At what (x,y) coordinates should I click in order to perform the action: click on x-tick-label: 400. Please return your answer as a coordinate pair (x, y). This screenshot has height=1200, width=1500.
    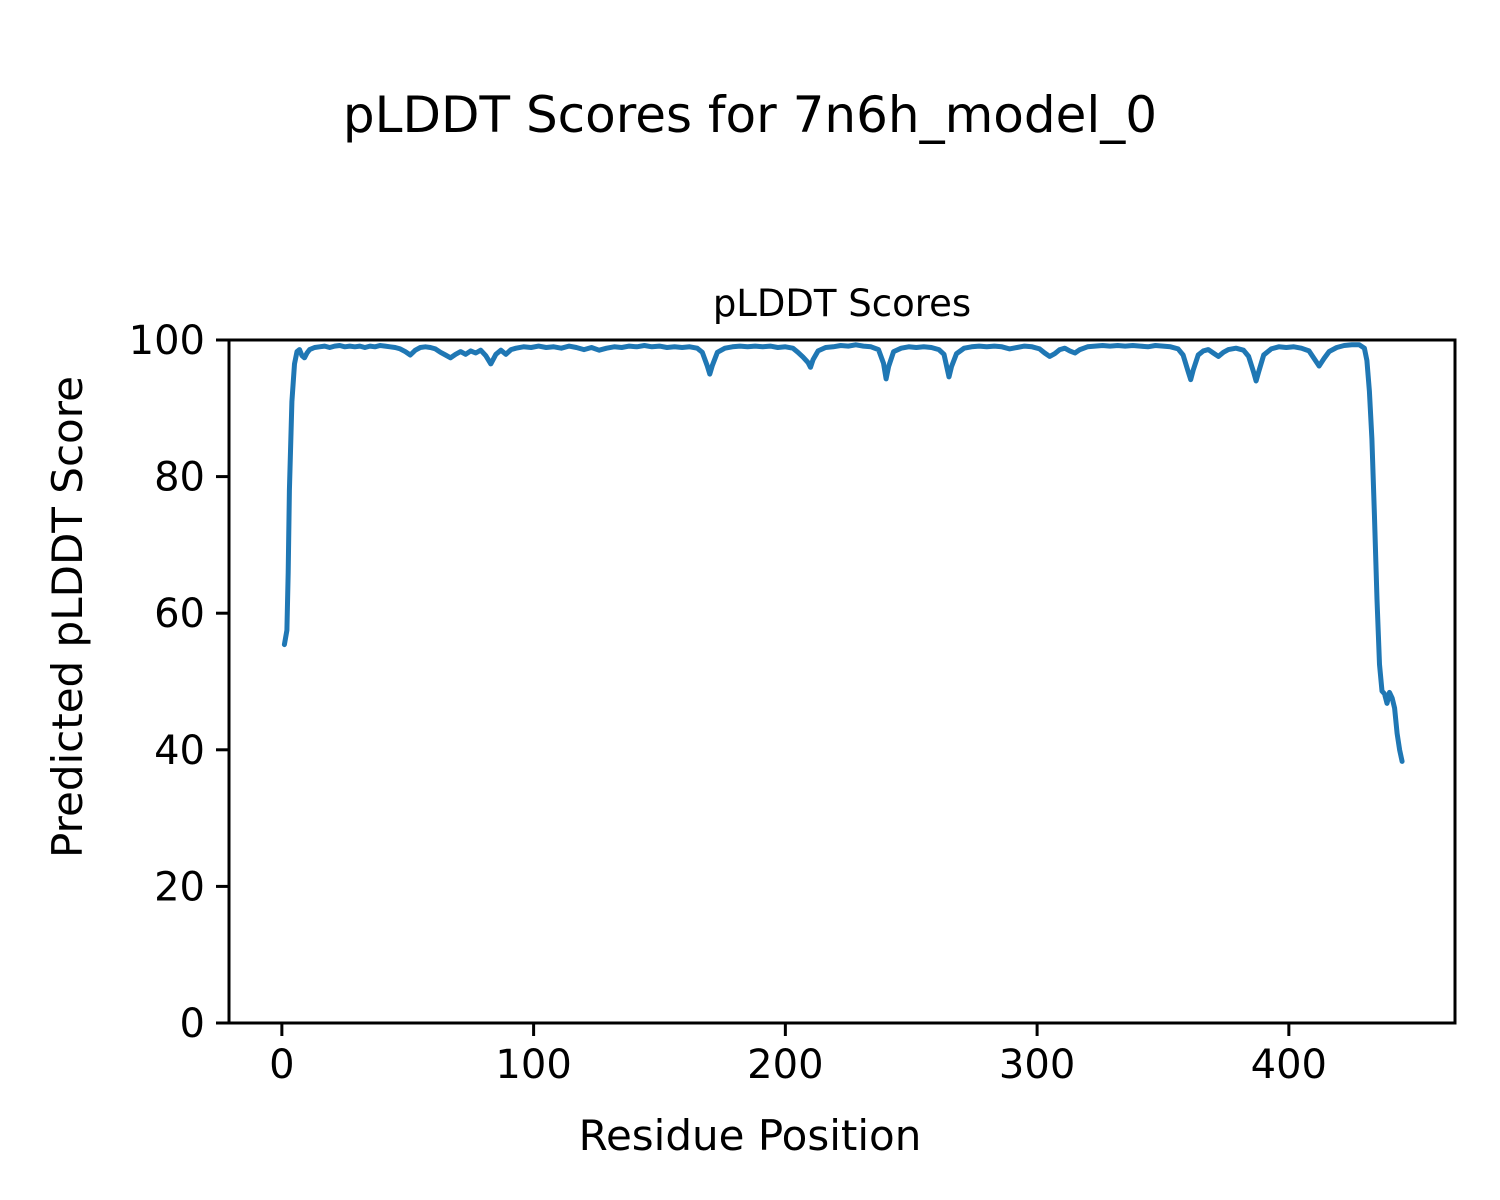
    Looking at the image, I should click on (1289, 1065).